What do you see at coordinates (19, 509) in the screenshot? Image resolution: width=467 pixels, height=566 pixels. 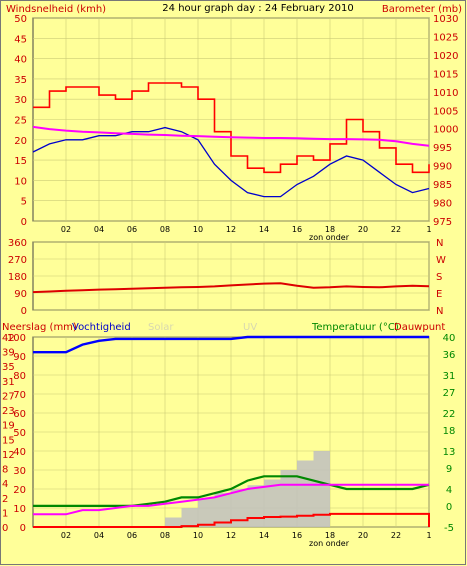 I see `humidity-tick-label: 10` at bounding box center [19, 509].